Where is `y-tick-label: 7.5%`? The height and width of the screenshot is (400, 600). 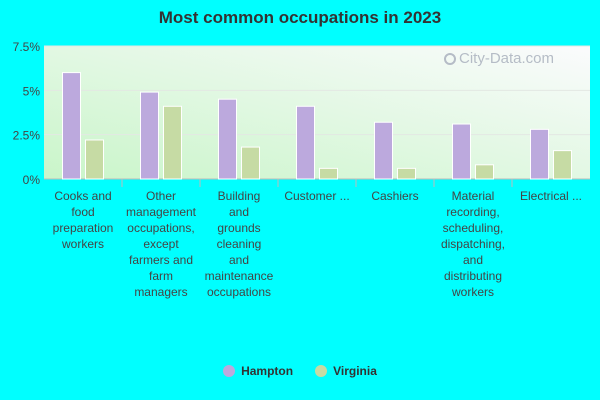 y-tick-label: 7.5% is located at coordinates (27, 47).